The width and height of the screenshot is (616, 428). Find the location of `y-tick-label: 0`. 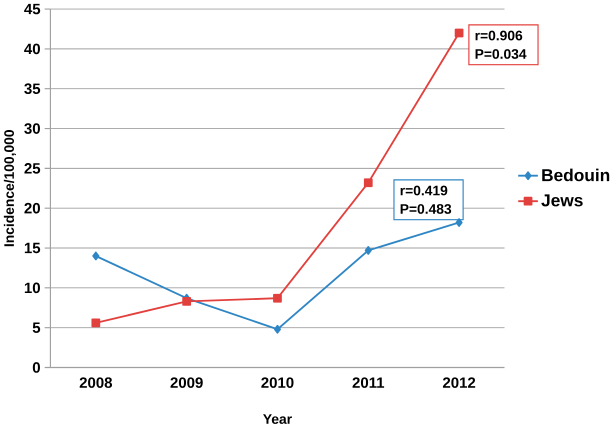

y-tick-label: 0 is located at coordinates (36, 367).